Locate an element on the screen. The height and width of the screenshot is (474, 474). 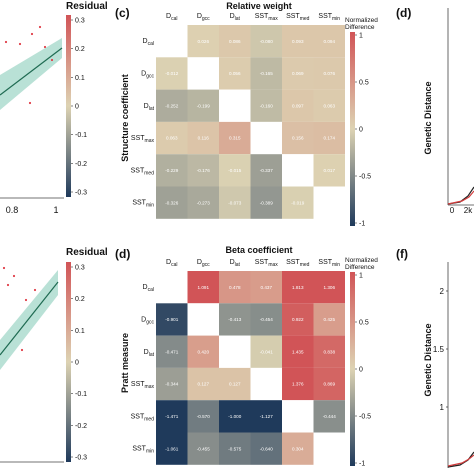
colorbar-tick-label: 0.3 is located at coordinates (80, 268).